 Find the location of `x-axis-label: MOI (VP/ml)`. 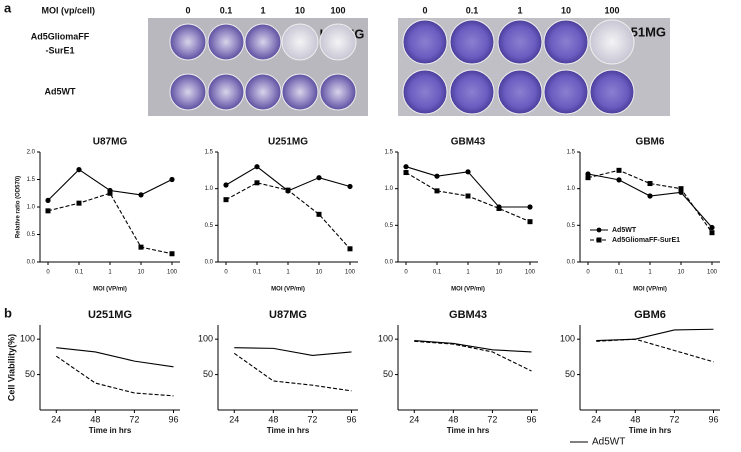

x-axis-label: MOI (VP/ml) is located at coordinates (288, 290).